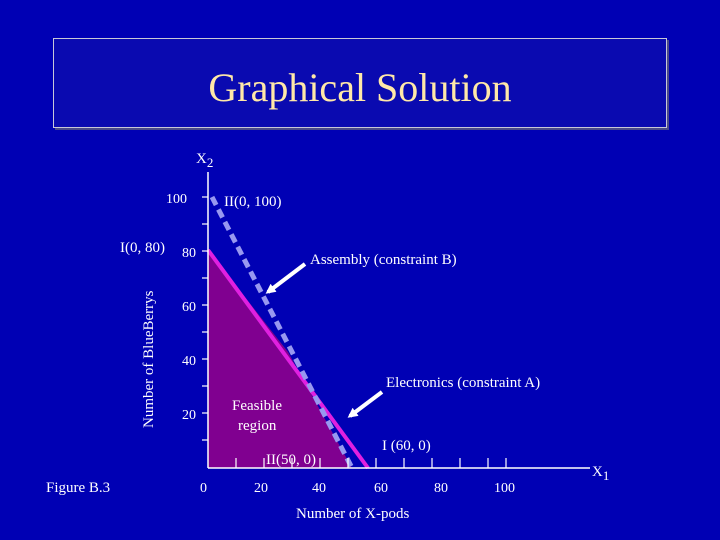  What do you see at coordinates (600, 473) in the screenshot?
I see `x-axis-symbol: X1` at bounding box center [600, 473].